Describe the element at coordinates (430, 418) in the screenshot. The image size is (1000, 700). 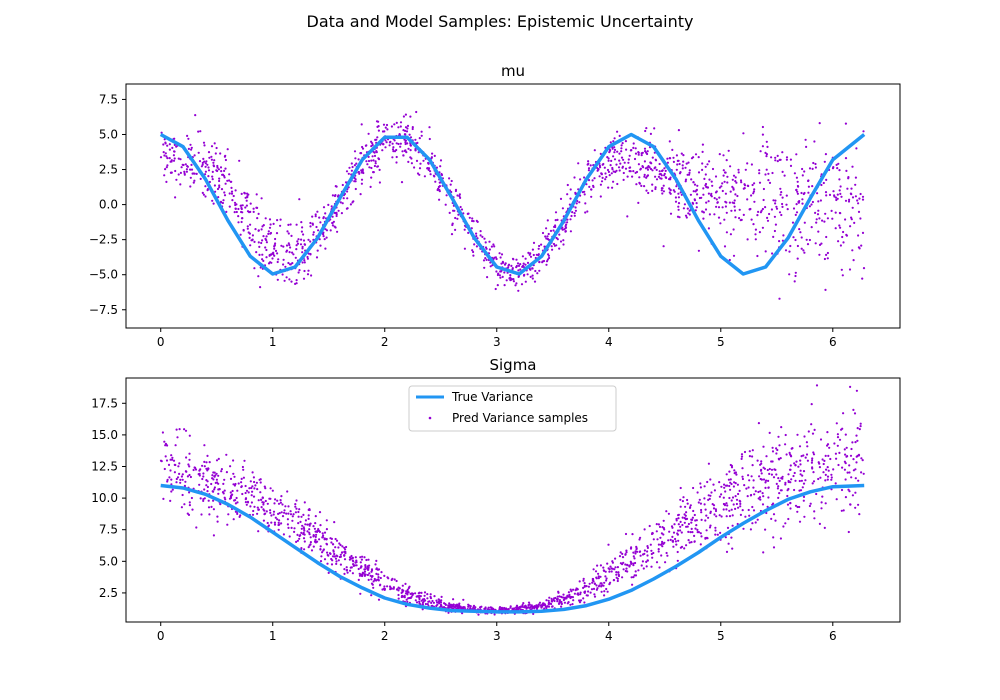
I see `legend-point-swatch` at that location.